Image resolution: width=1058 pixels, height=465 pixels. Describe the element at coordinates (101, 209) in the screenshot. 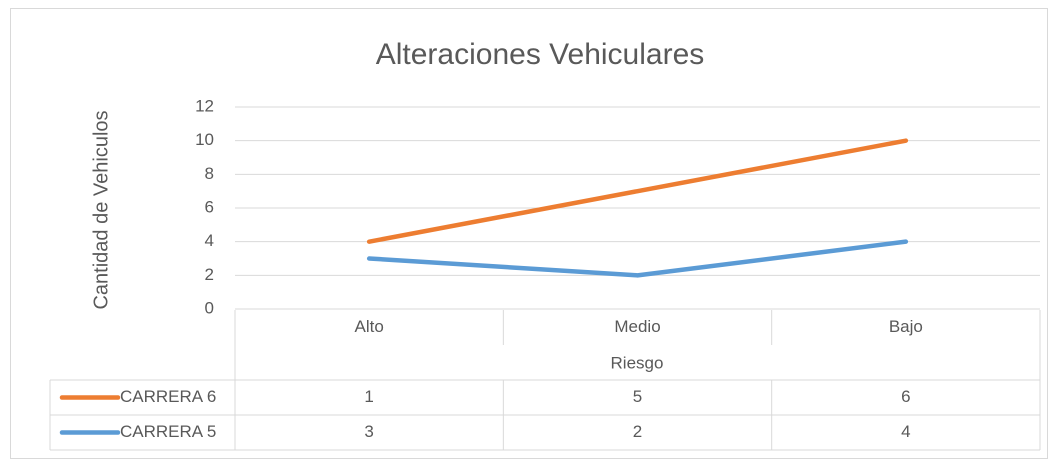

I see `y-axis-title: Cantidad de Vehiculos` at that location.